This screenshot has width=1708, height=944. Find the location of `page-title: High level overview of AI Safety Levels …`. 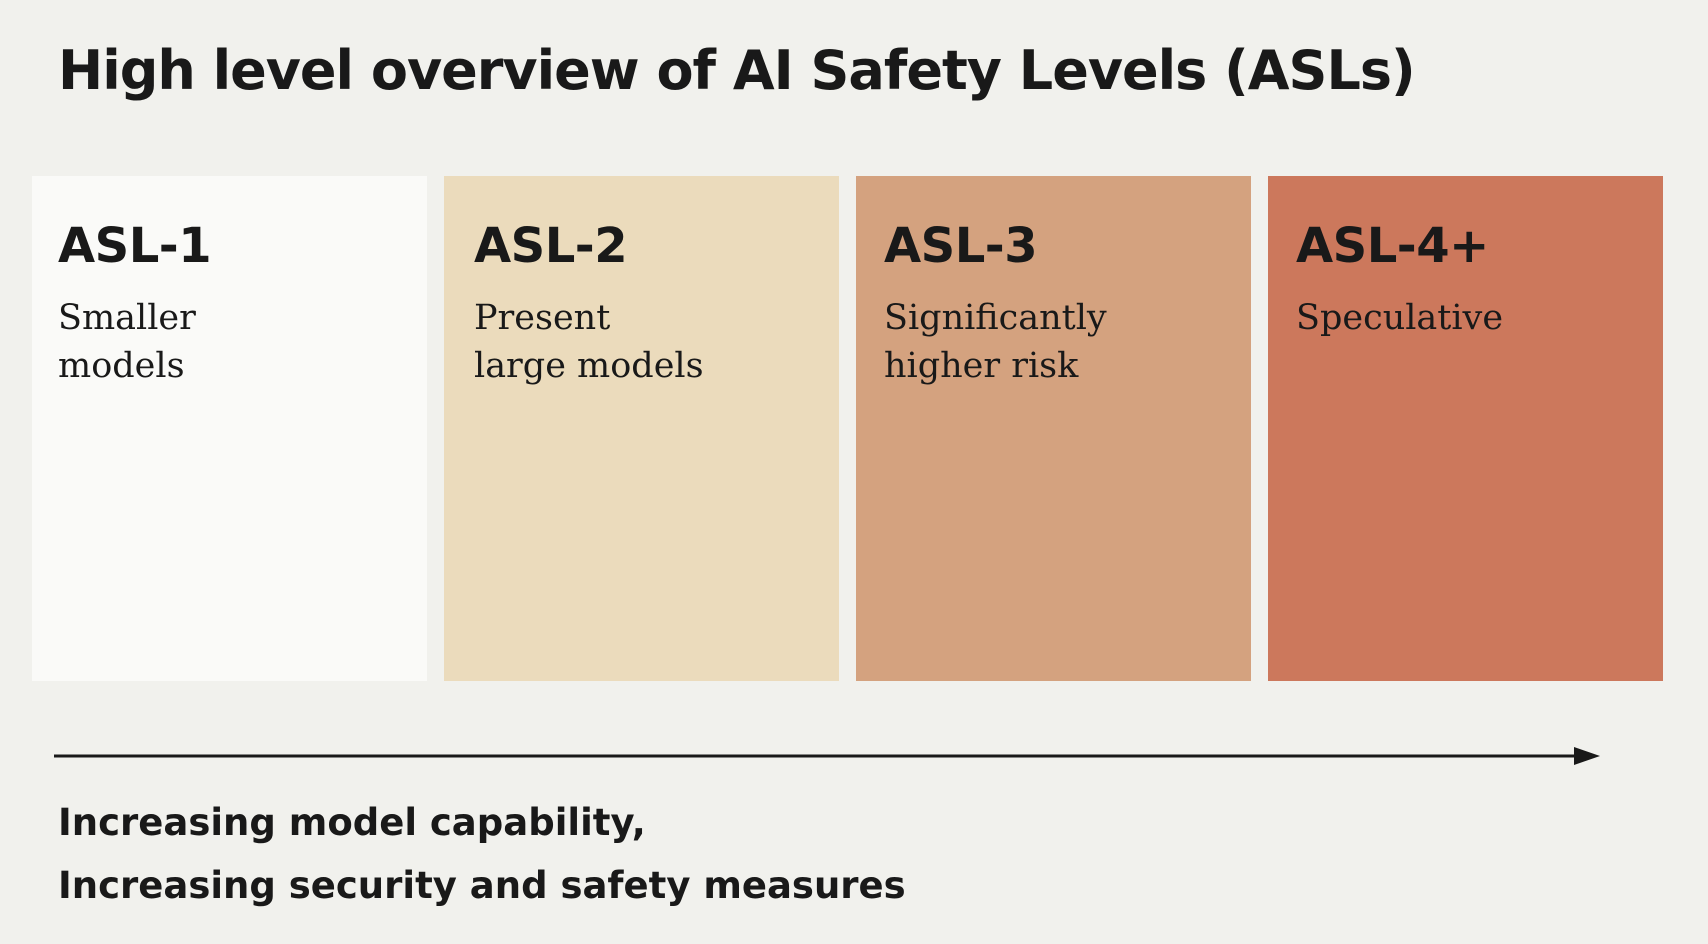

page-title: High level overview of AI Safety Levels … is located at coordinates (737, 70).